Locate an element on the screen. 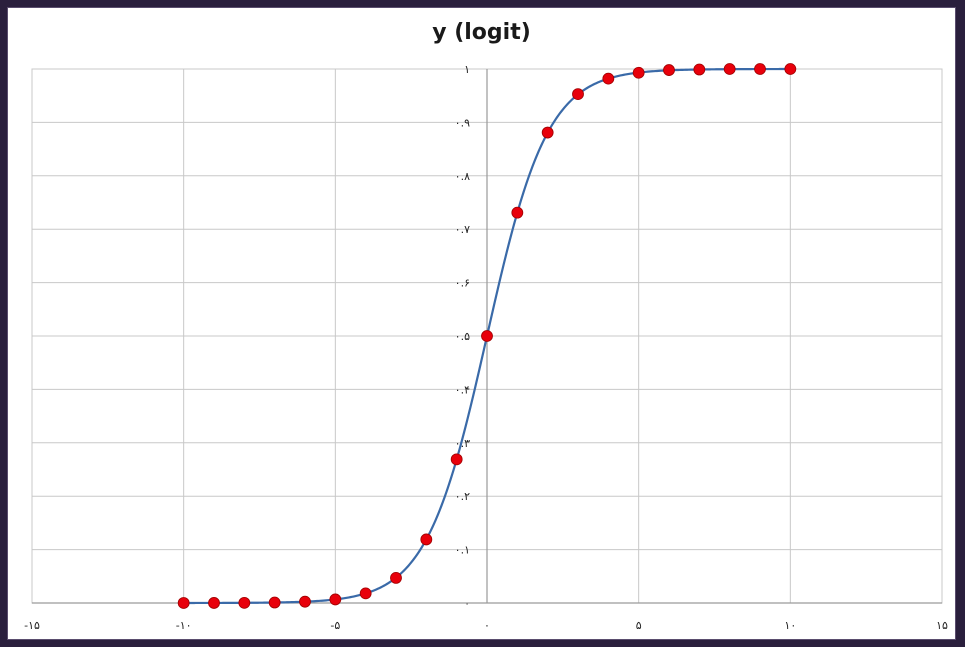 This screenshot has width=965, height=647. x-tick-label: ۰ is located at coordinates (487, 625).